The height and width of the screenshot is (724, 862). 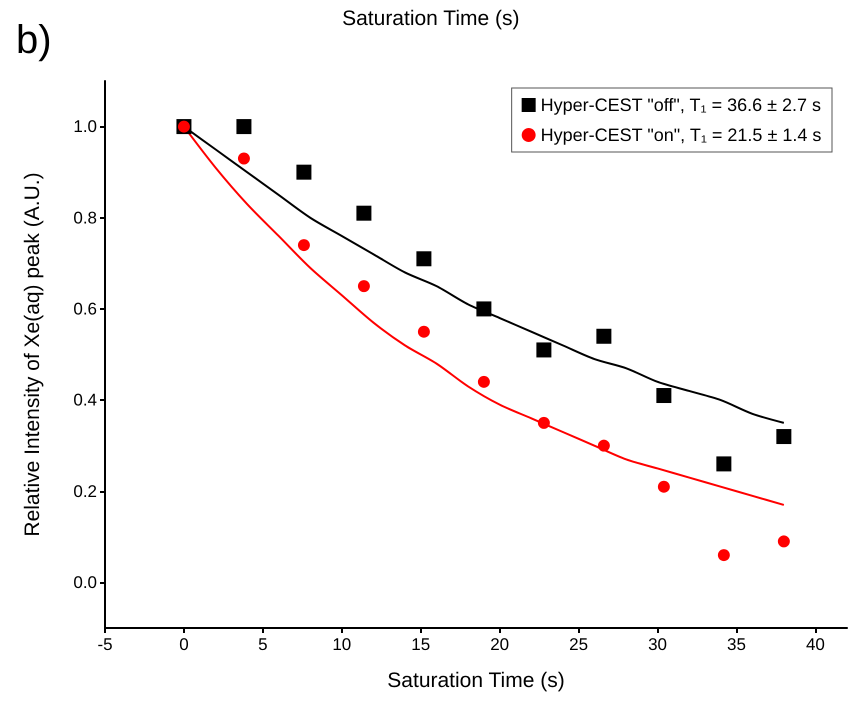 What do you see at coordinates (815, 644) in the screenshot?
I see `x-tick-label: 40` at bounding box center [815, 644].